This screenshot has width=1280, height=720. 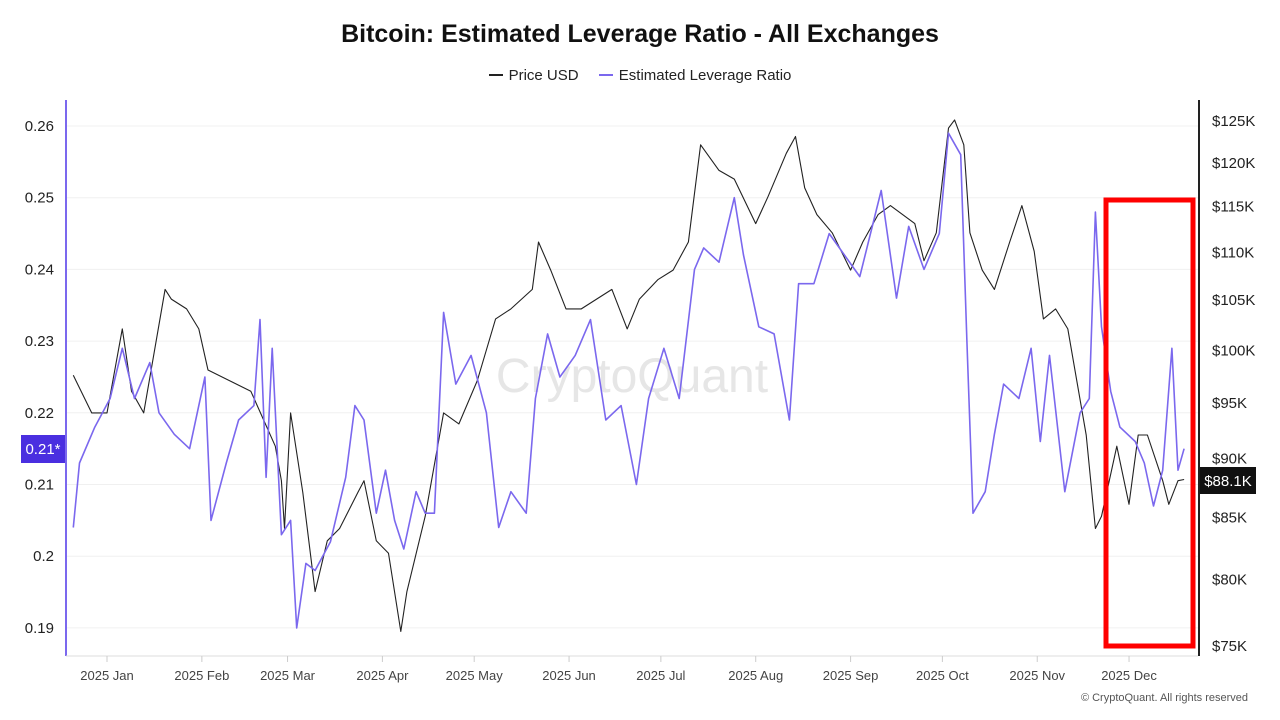 I want to click on copyright: © CryptoQuant. All rights reserved, so click(x=1164, y=698).